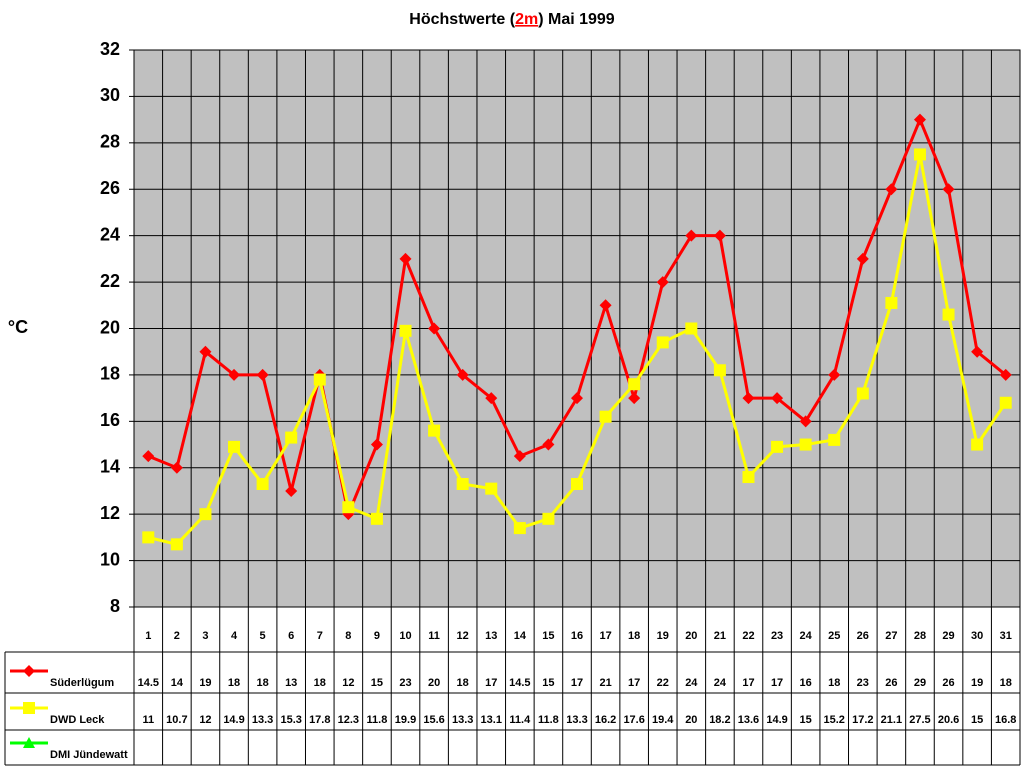 The image size is (1024, 768). What do you see at coordinates (110, 234) in the screenshot?
I see `y-tick-label: 24` at bounding box center [110, 234].